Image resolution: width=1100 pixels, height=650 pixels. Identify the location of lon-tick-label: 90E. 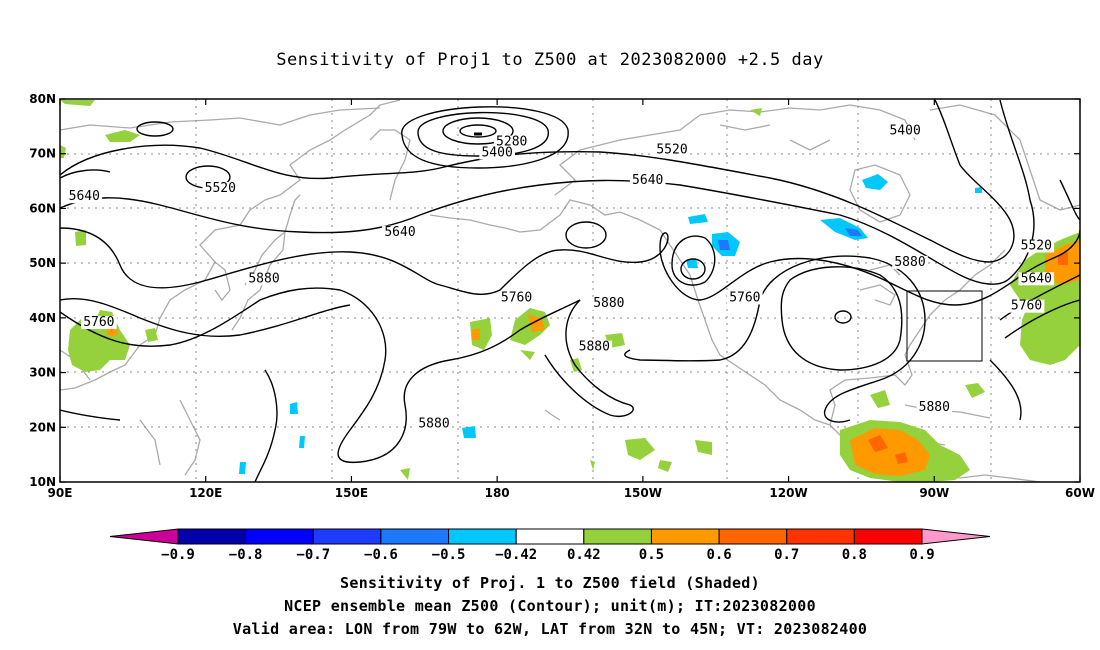
(60, 493).